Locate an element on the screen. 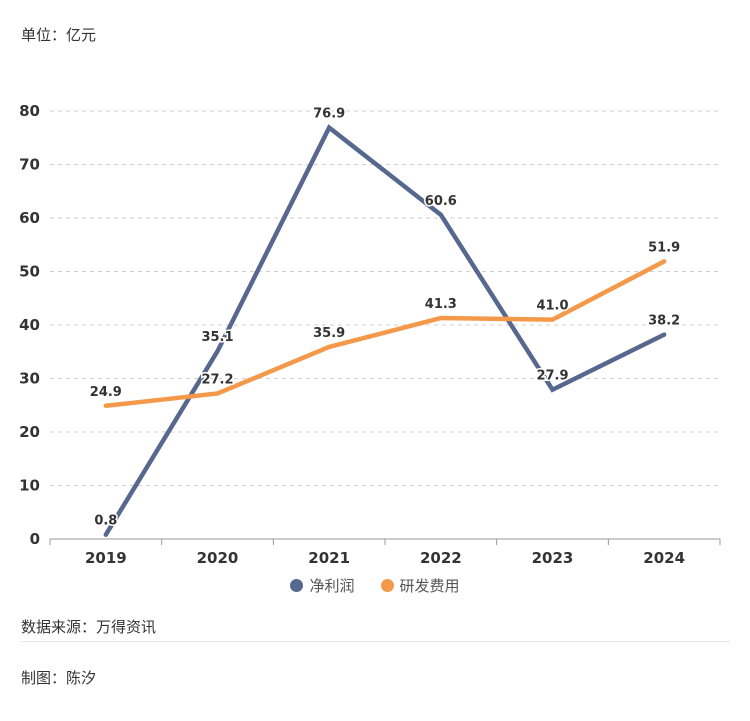 Image resolution: width=750 pixels, height=721 pixels. y-tick-label: 70 is located at coordinates (29, 165).